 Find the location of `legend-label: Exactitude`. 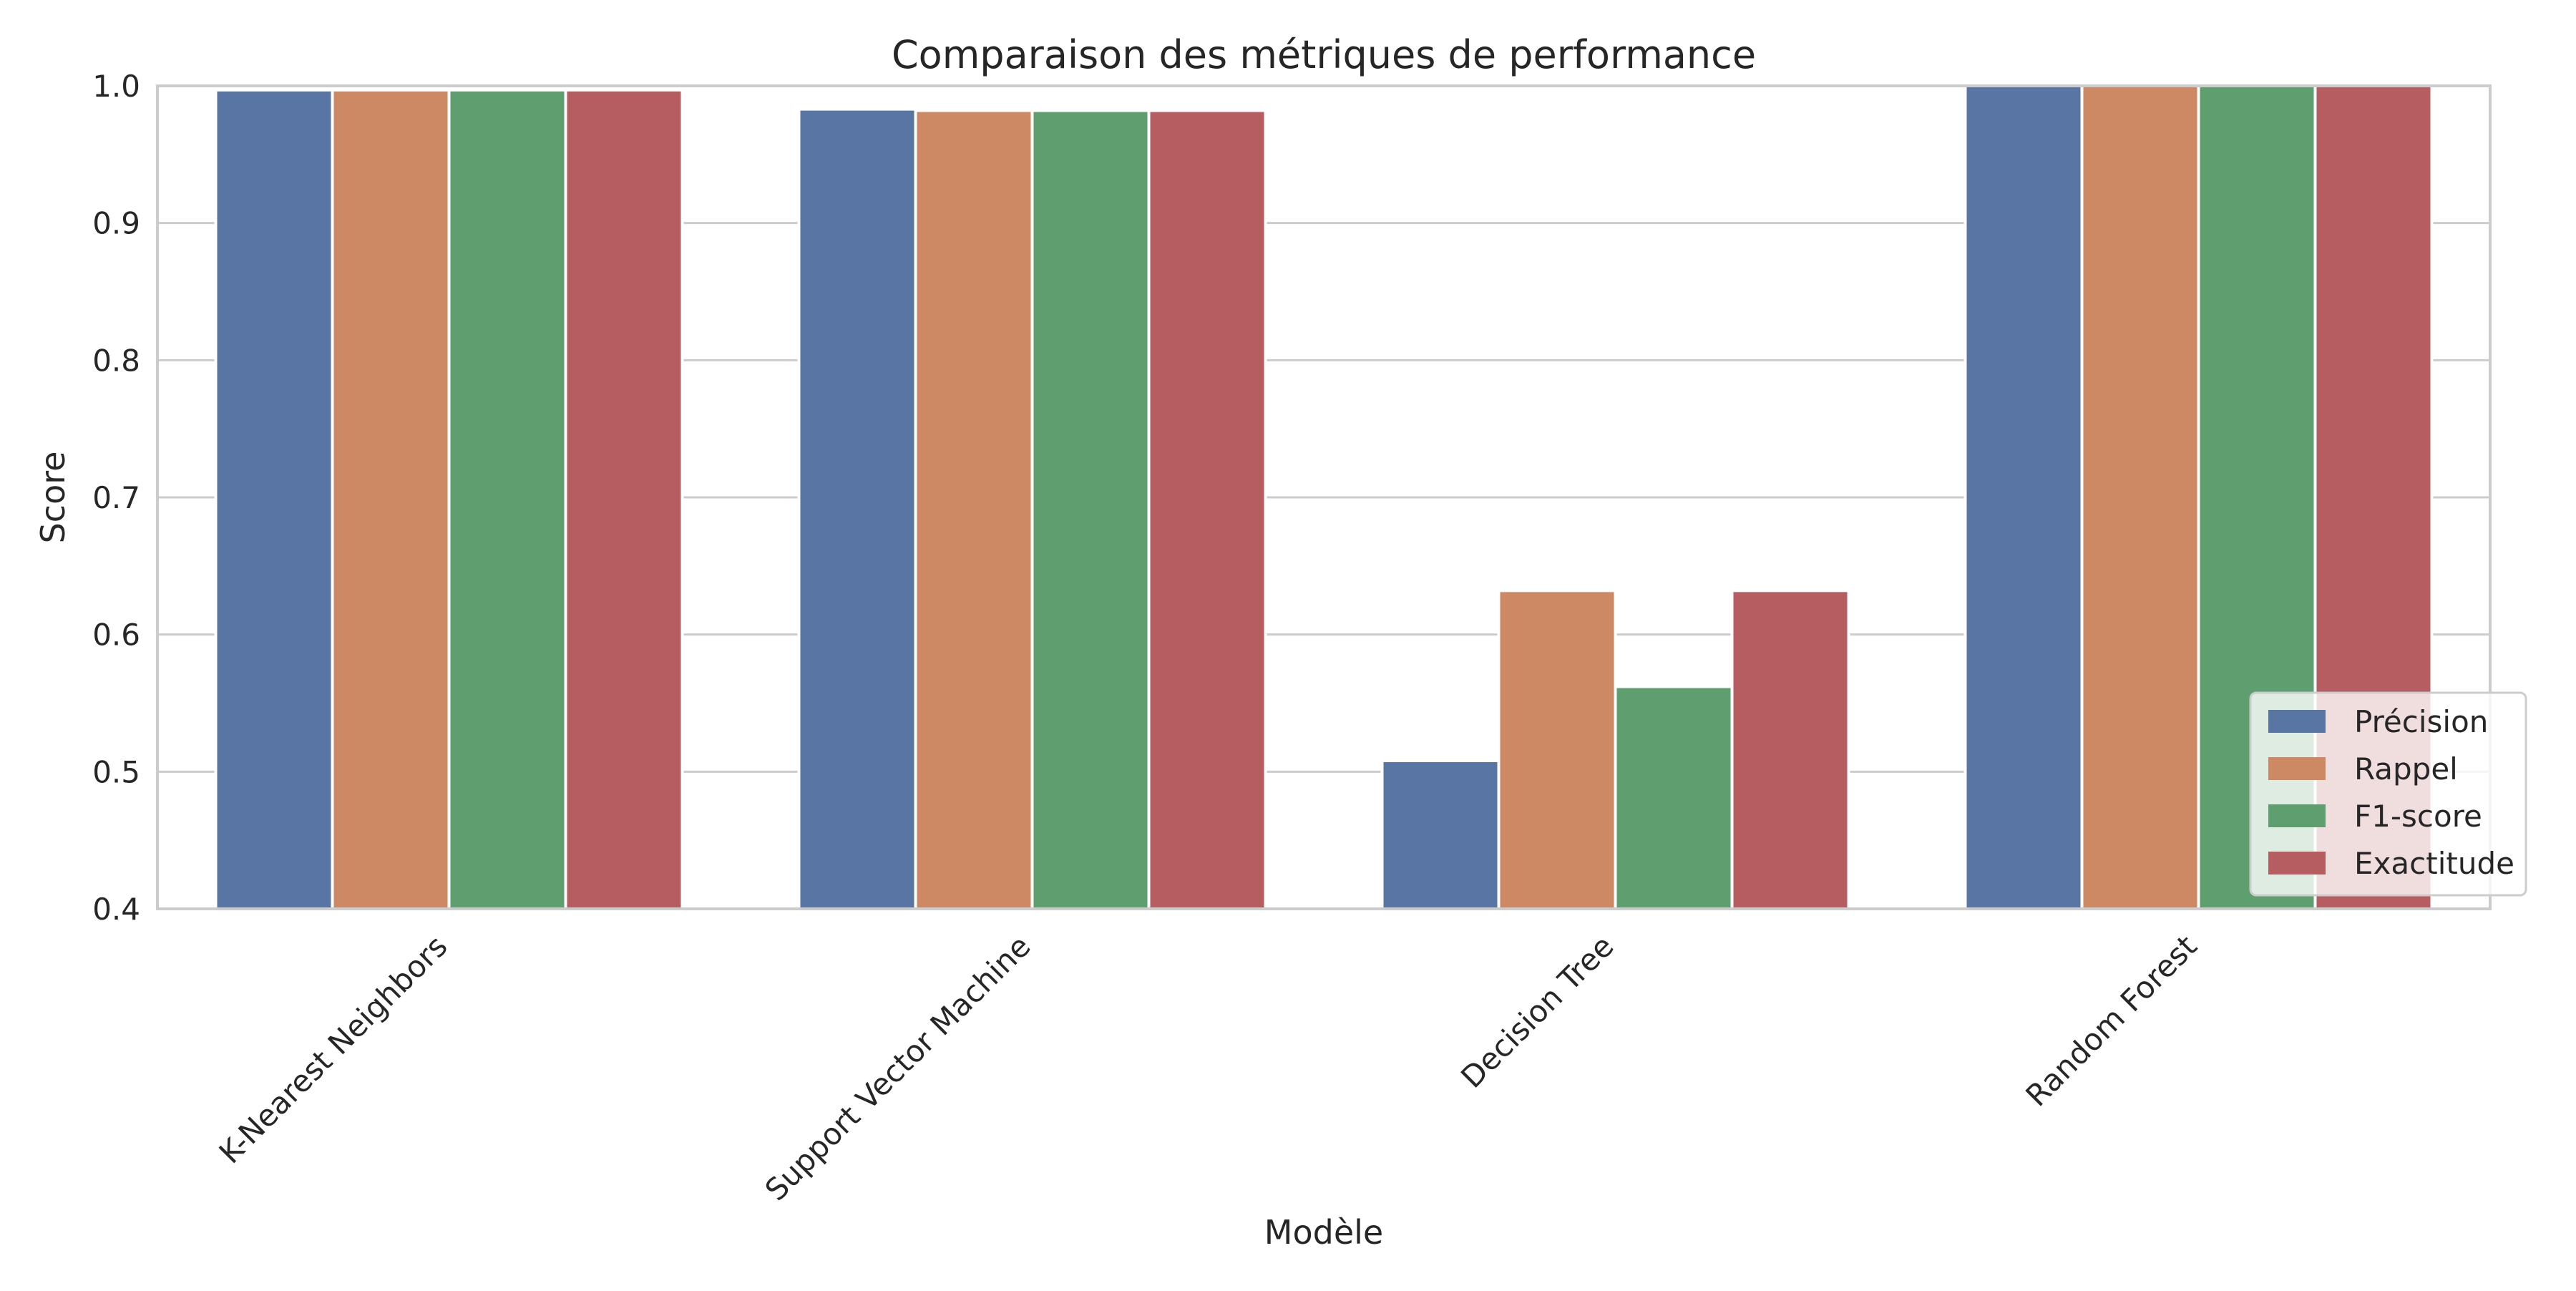

legend-label: Exactitude is located at coordinates (2434, 863).